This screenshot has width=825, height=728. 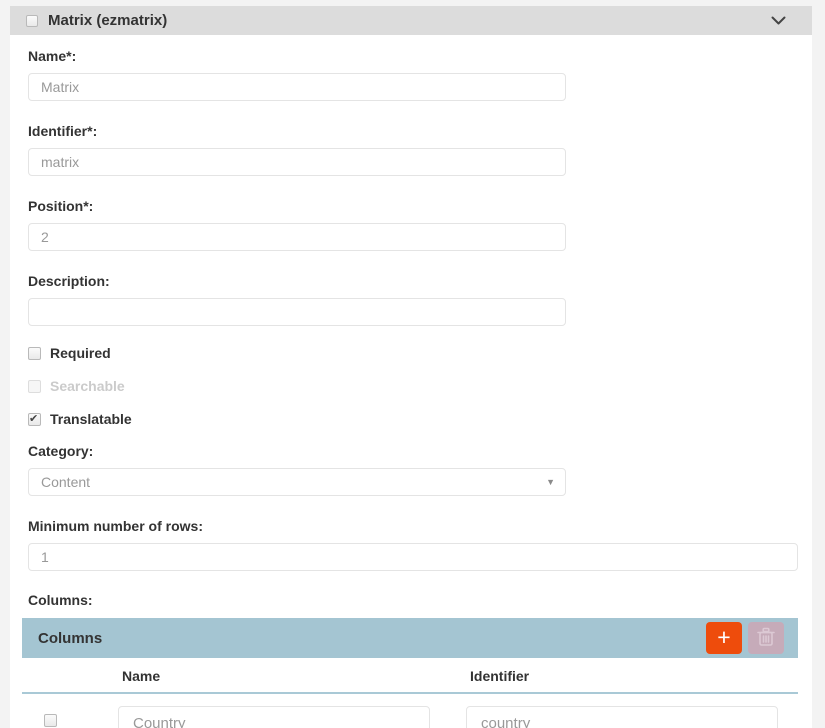 What do you see at coordinates (87, 386) in the screenshot?
I see `searchable-label: Searchable` at bounding box center [87, 386].